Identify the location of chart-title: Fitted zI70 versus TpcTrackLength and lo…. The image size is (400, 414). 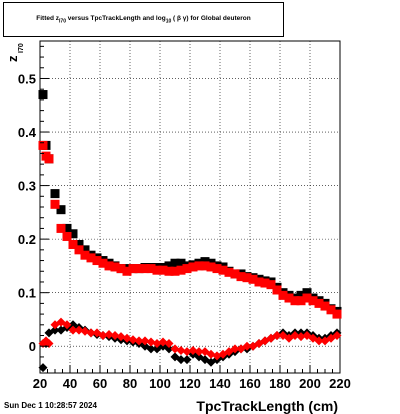
(143, 19).